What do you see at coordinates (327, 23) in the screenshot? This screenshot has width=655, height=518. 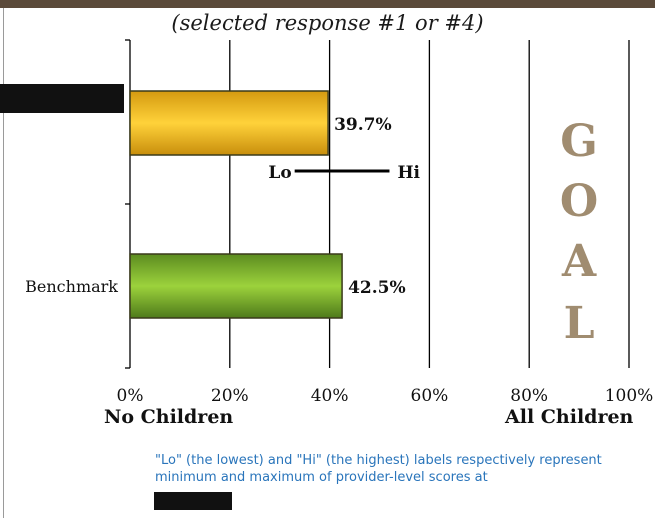 I see `chart-subtitle: (selected response #1 or #4)` at bounding box center [327, 23].